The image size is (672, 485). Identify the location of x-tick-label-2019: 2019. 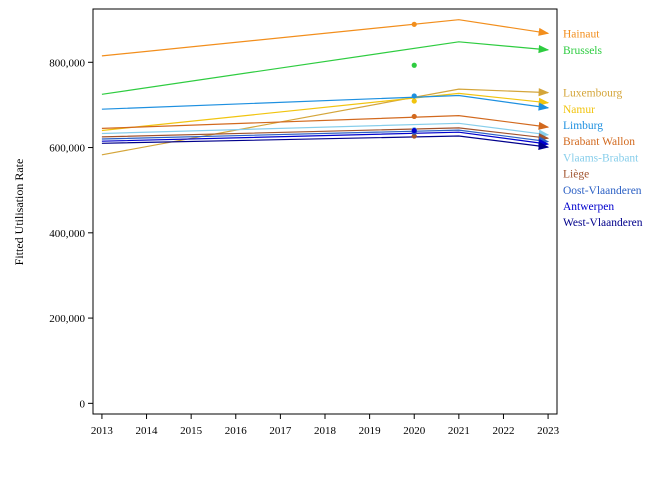
(370, 431).